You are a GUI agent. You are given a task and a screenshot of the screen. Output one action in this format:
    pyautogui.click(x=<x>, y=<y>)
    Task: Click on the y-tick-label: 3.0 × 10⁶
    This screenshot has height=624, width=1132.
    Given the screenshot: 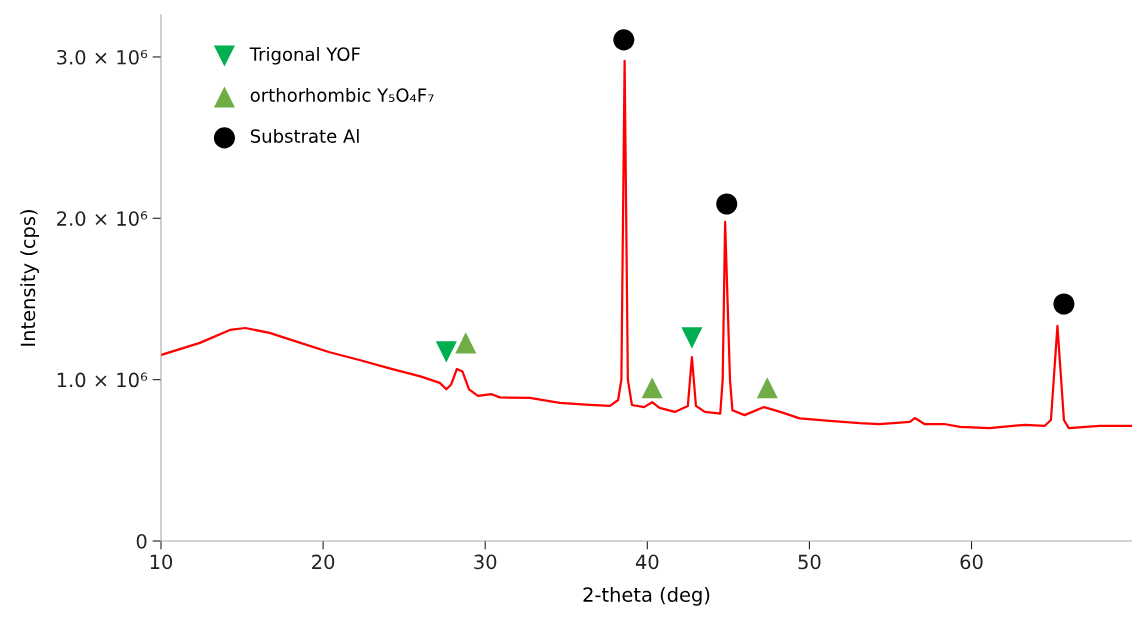 What is the action you would take?
    pyautogui.click(x=102, y=57)
    